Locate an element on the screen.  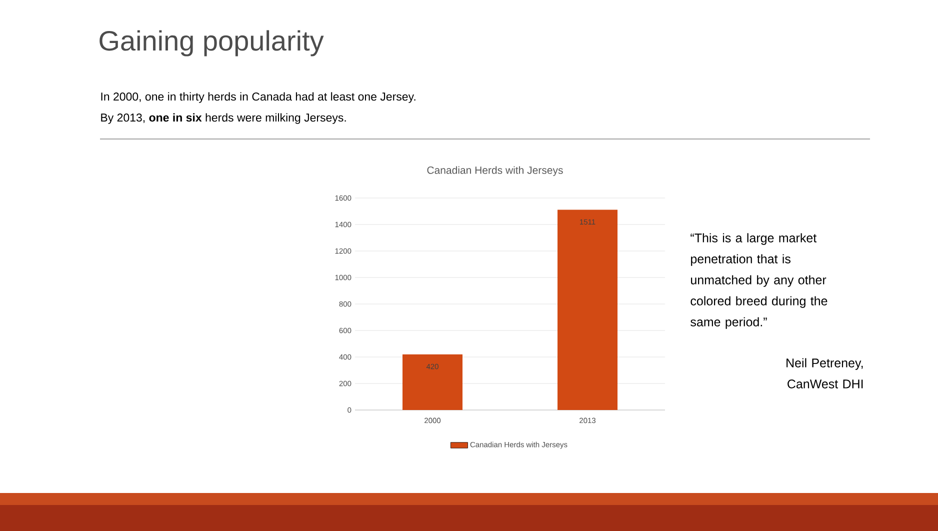
text: “This is a large market penetration that is unmatched by any other colored breed during the same period.” is located at coordinates (759, 281).